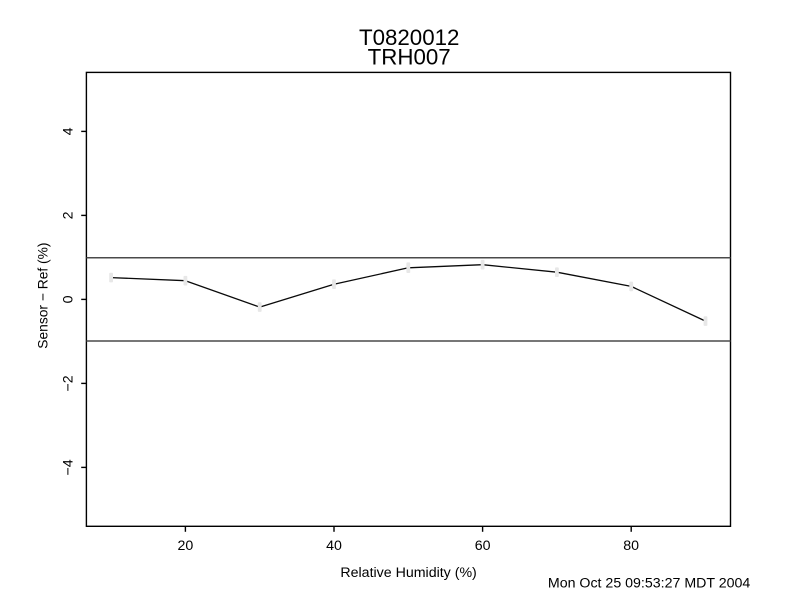 The image size is (792, 612). Describe the element at coordinates (69, 131) in the screenshot. I see `svg-text: 4` at that location.